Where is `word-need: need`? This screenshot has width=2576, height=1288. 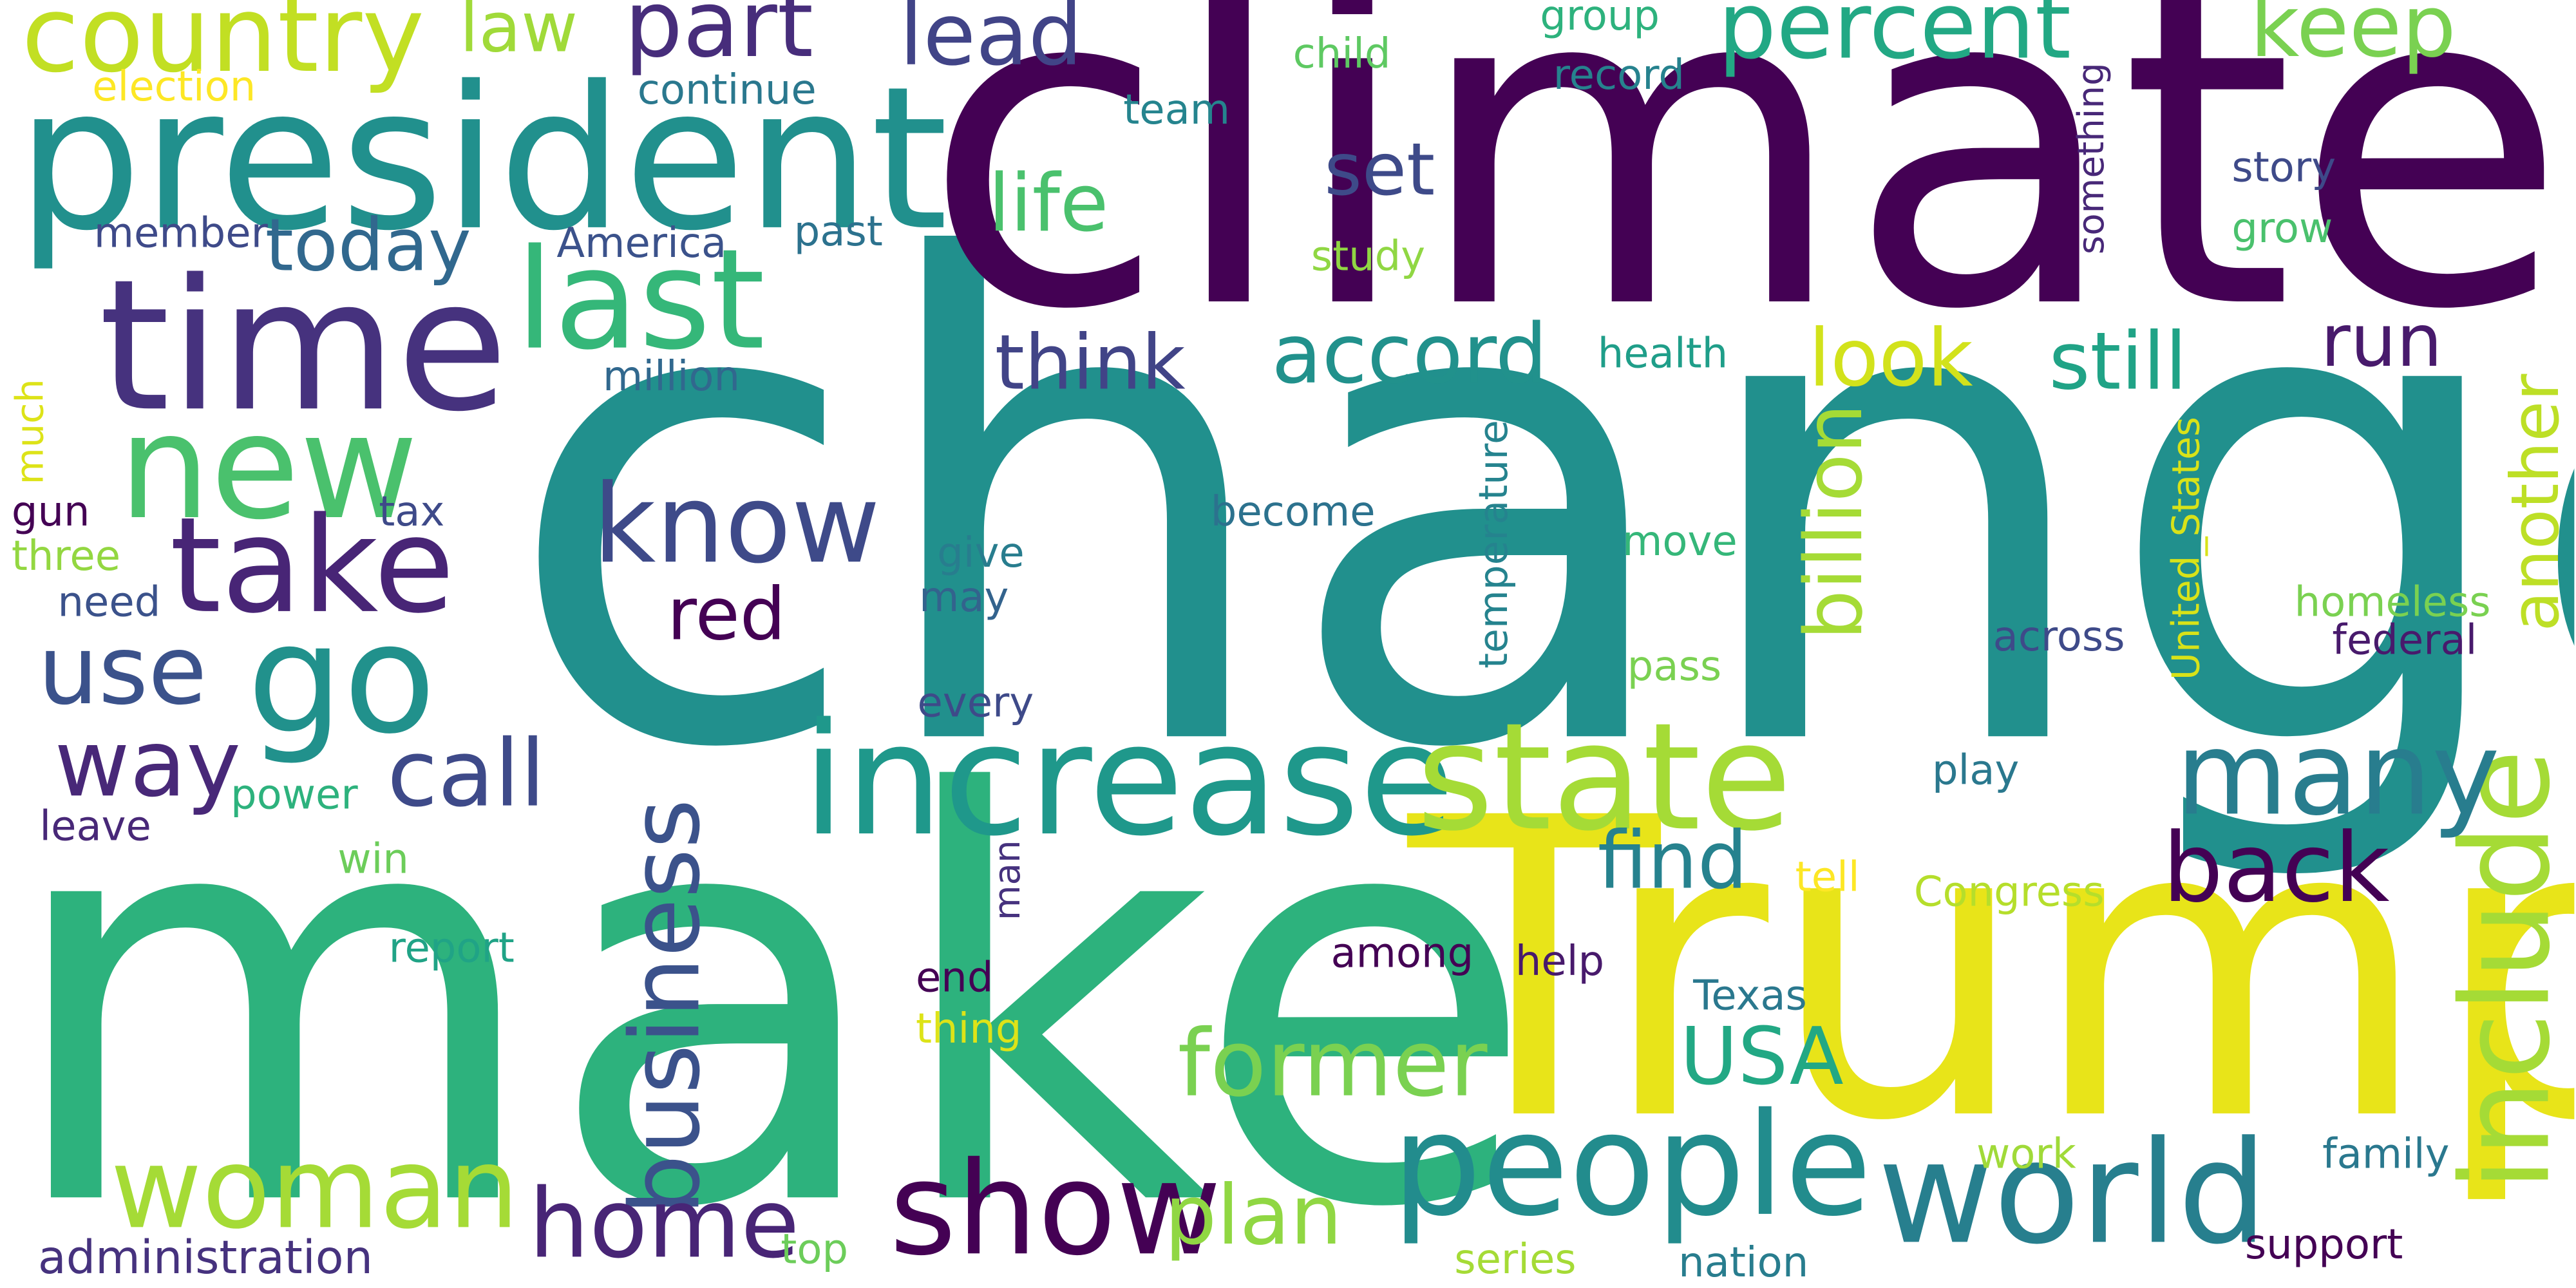 word-need: need is located at coordinates (109, 602).